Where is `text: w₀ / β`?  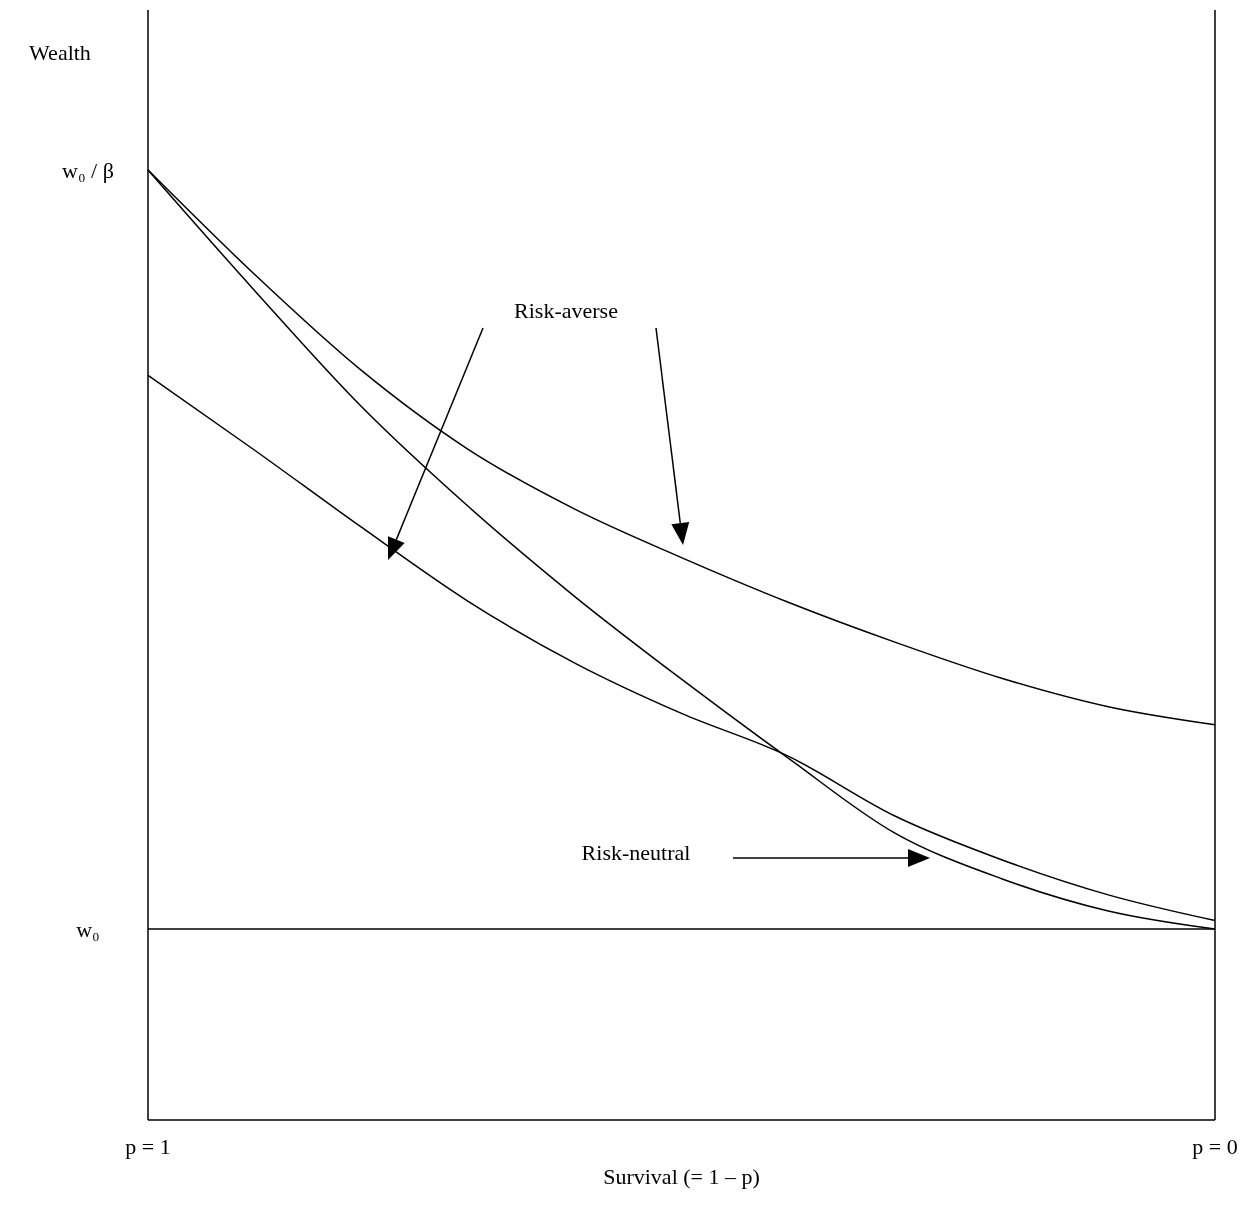 text: w₀ / β is located at coordinates (88, 170).